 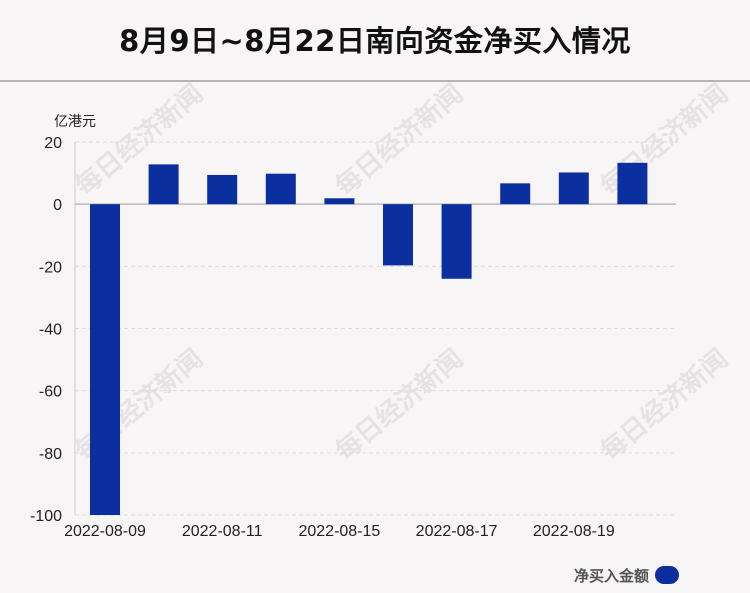 What do you see at coordinates (457, 531) in the screenshot?
I see `x-tick-label: 2022-08-17` at bounding box center [457, 531].